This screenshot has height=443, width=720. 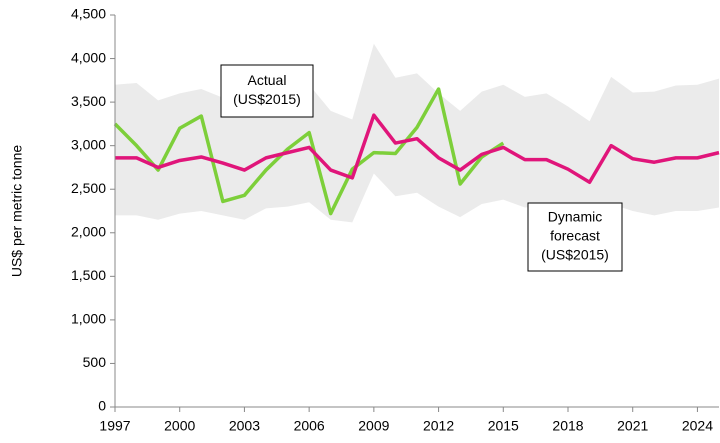 I want to click on x-tick-label: 2006, so click(x=309, y=426).